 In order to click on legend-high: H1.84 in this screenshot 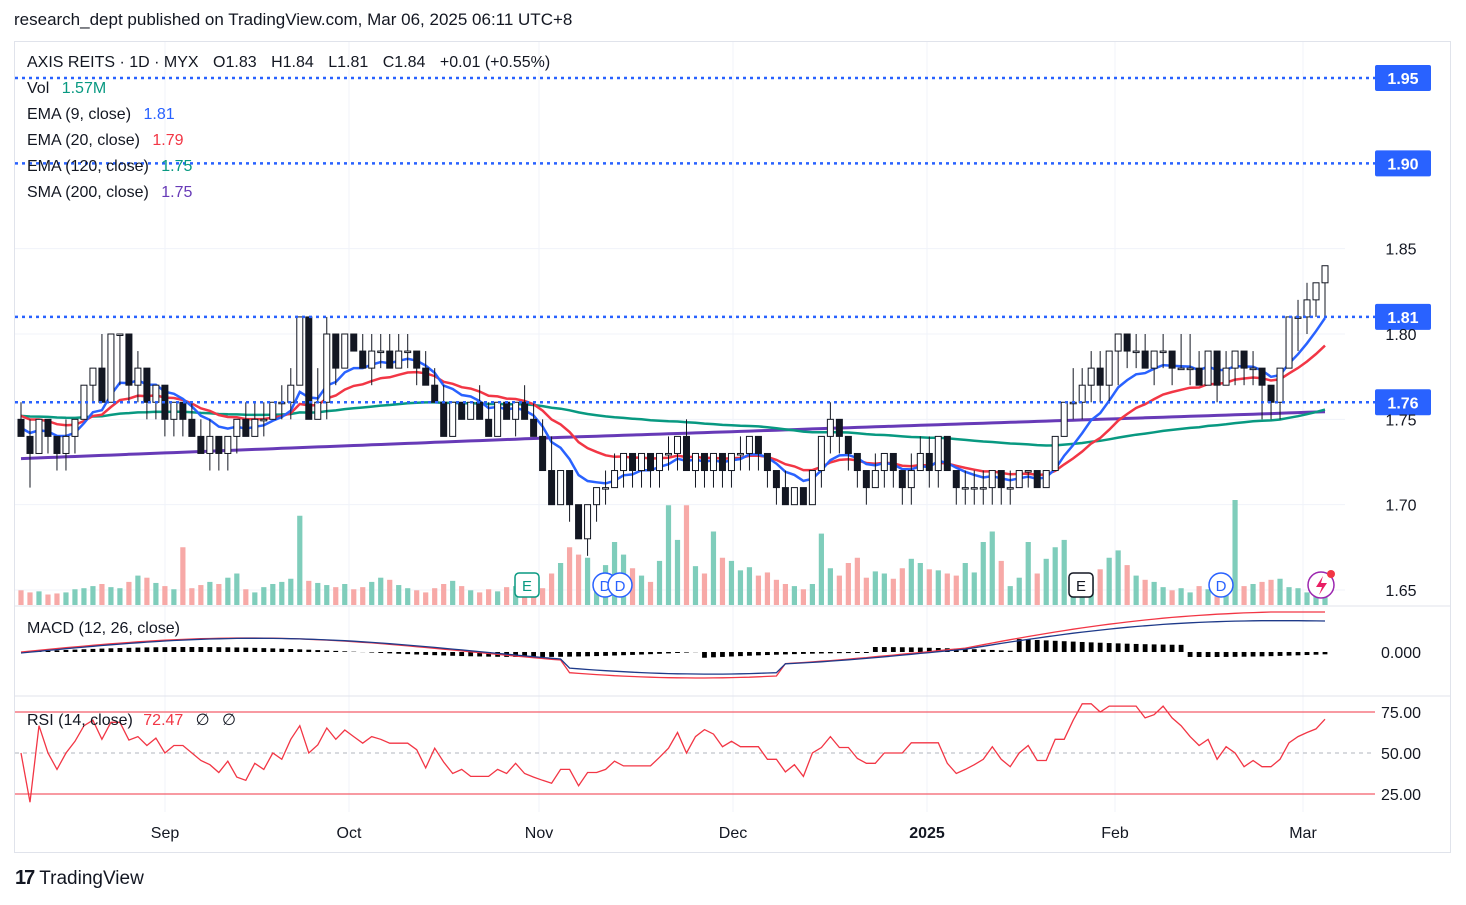, I will do `click(292, 62)`.